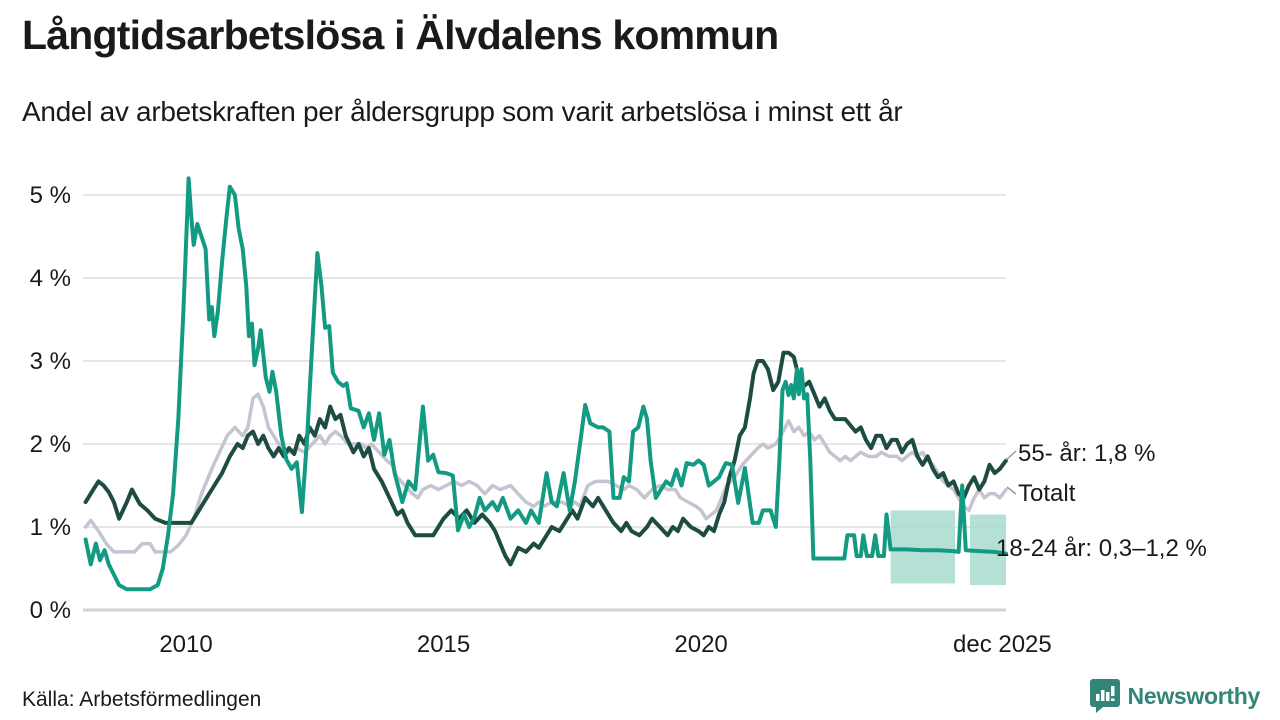 The height and width of the screenshot is (720, 1280). Describe the element at coordinates (50, 361) in the screenshot. I see `y-tick-label-3: 3 %` at that location.